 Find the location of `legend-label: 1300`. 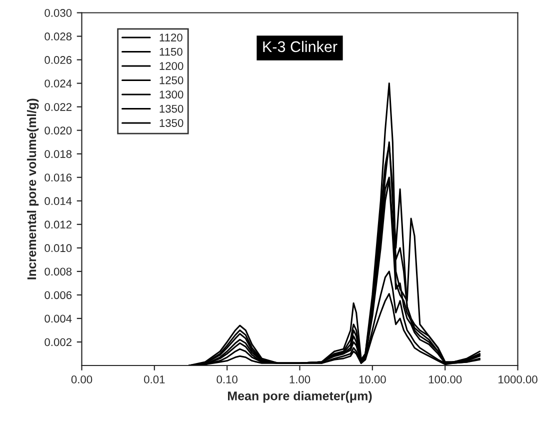

legend-label: 1300 is located at coordinates (172, 94).